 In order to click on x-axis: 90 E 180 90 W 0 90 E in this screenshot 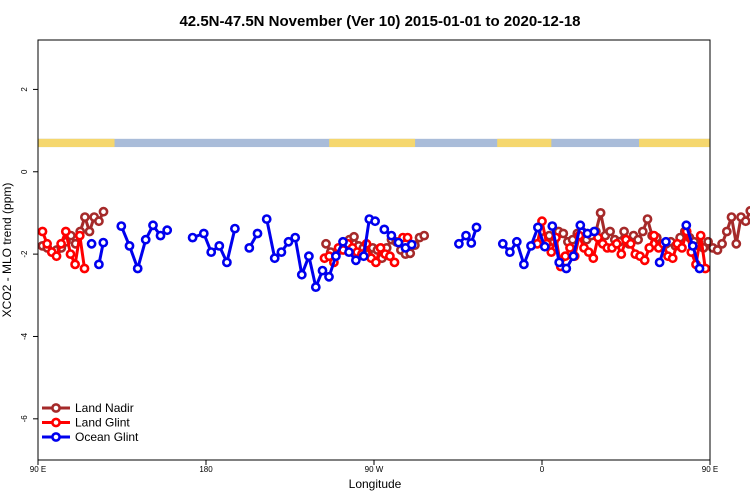, I will do `click(374, 467)`.